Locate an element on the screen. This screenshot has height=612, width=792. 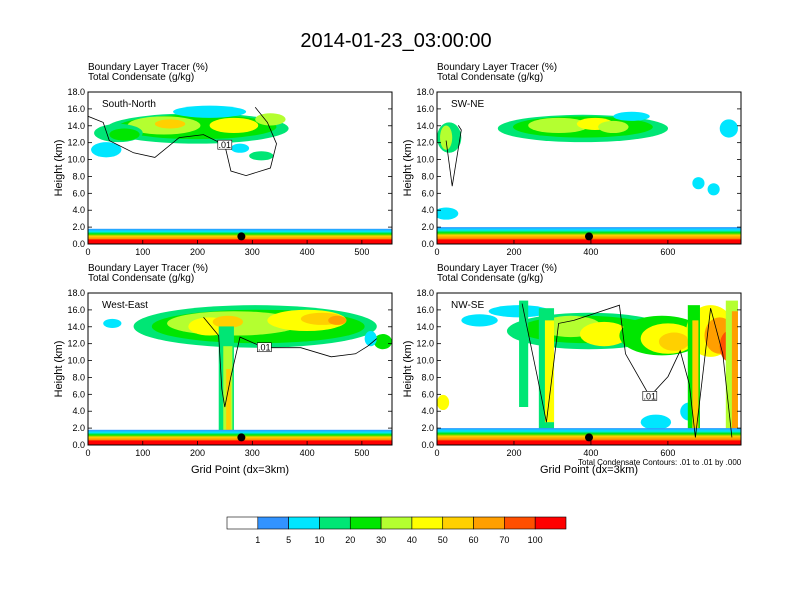
colorbar-label: 1 is located at coordinates (257, 540).